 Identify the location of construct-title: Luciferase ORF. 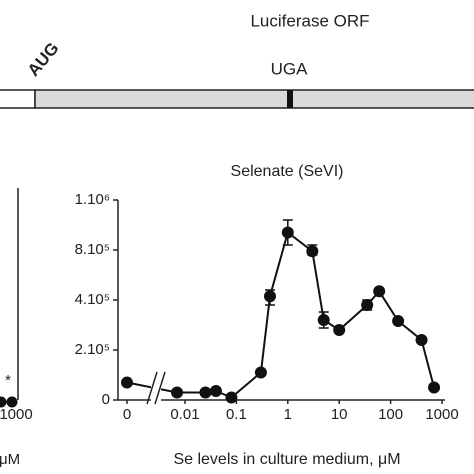
(309, 20).